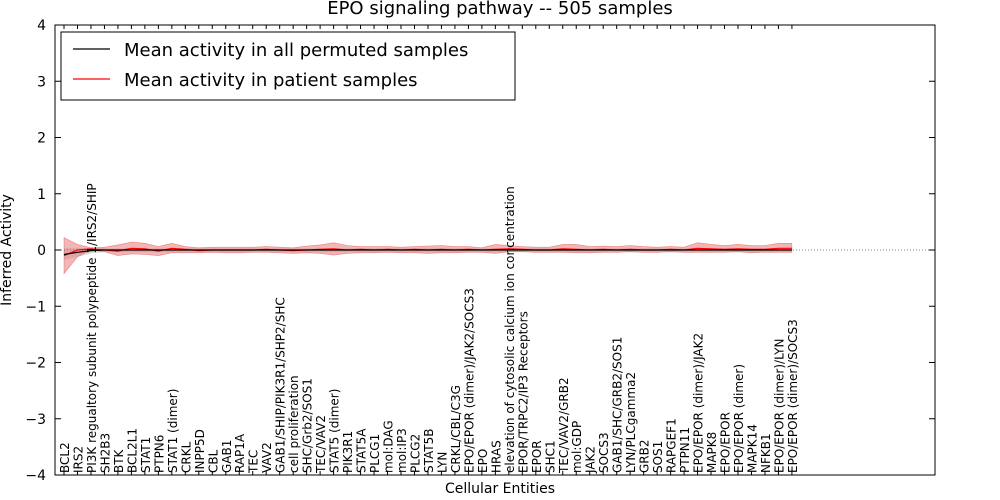  I want to click on y-tick-label: 4, so click(41, 26).